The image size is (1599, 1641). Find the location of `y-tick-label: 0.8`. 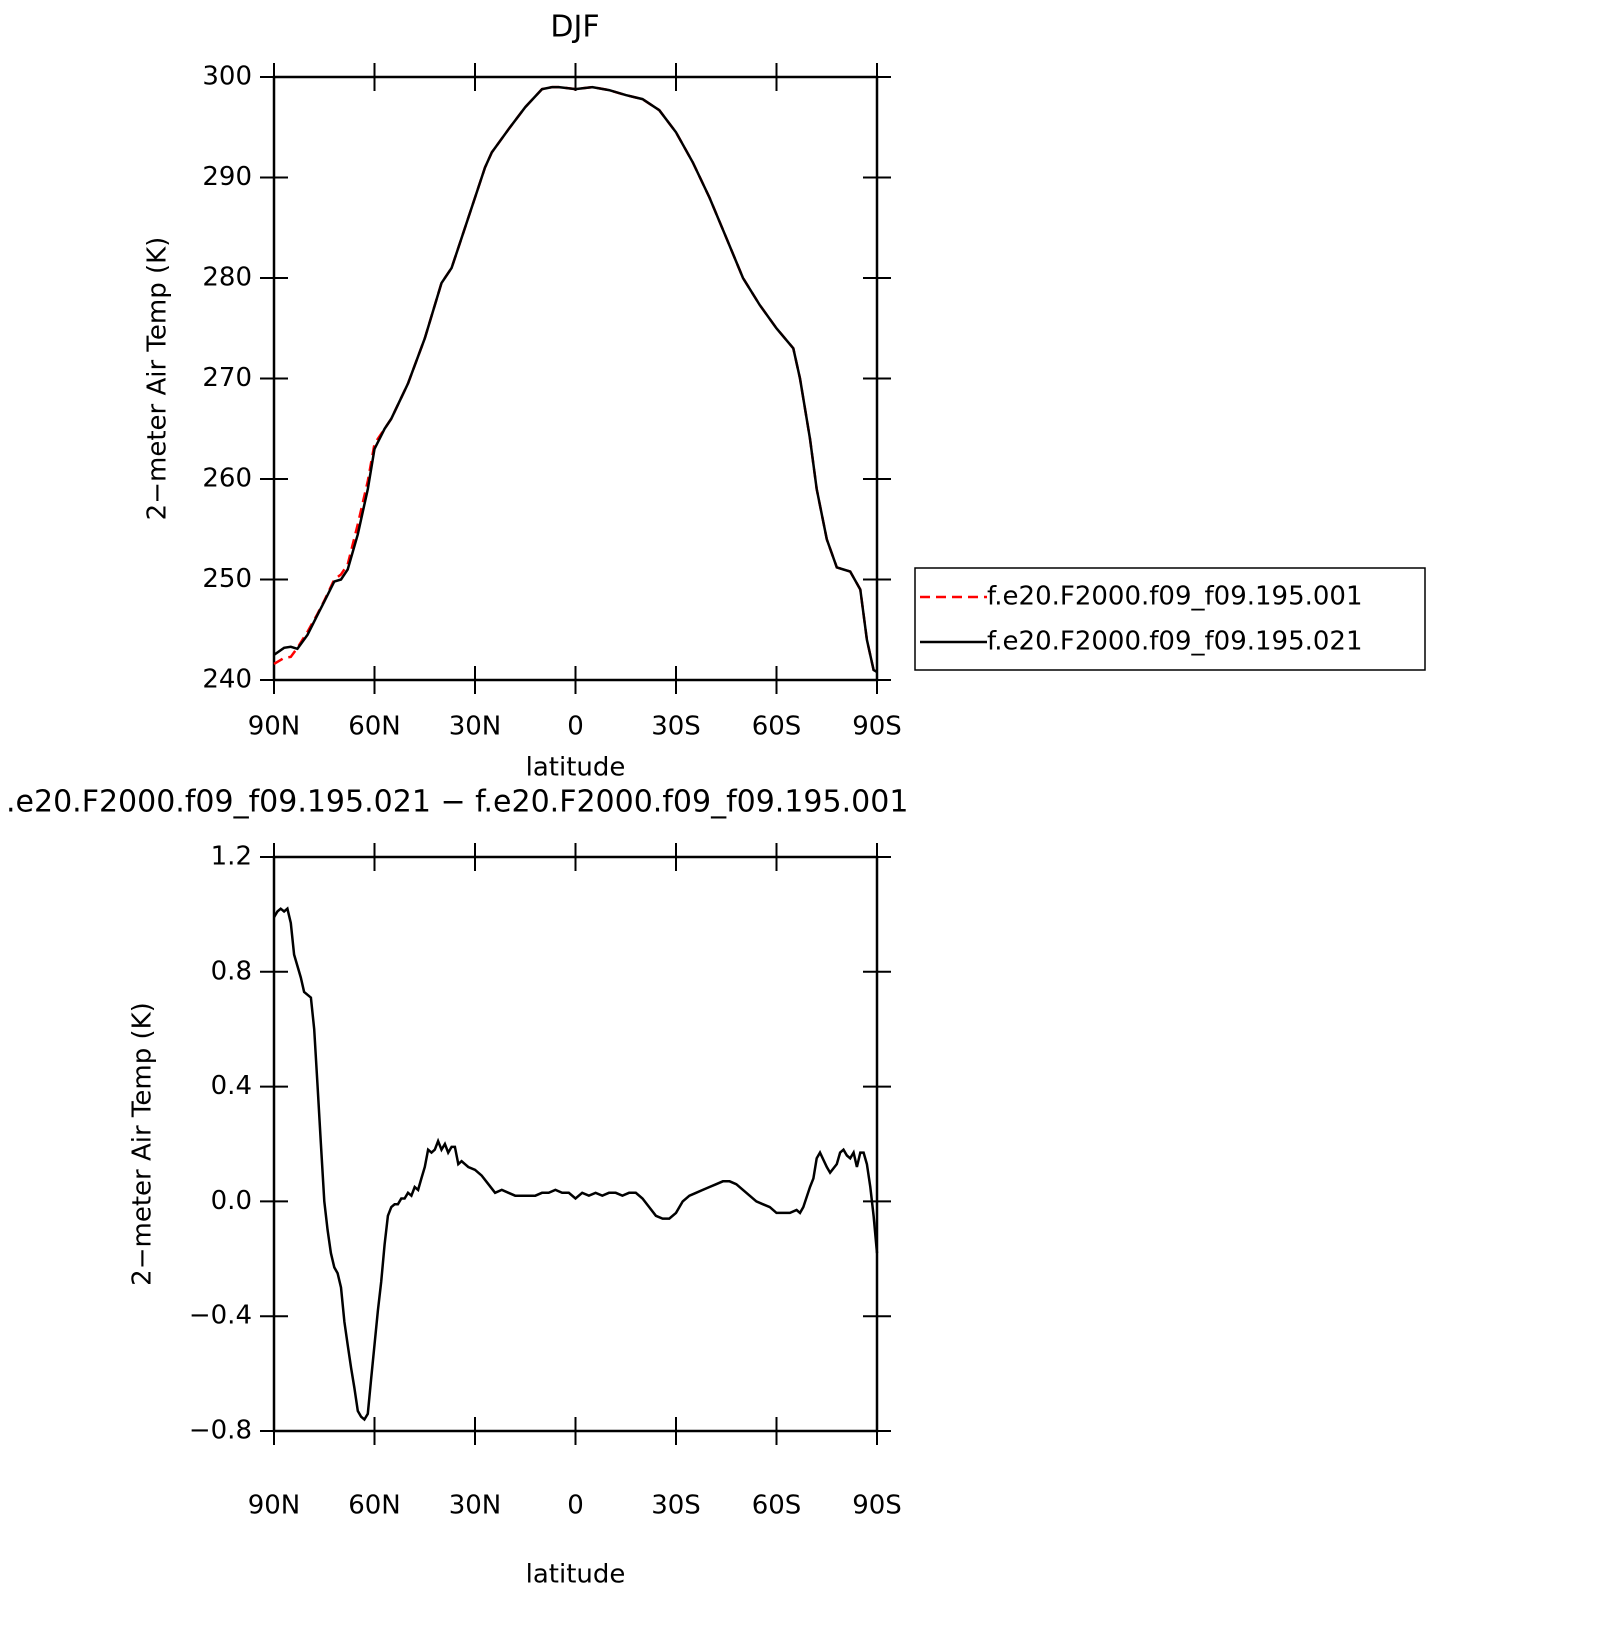

y-tick-label: 0.8 is located at coordinates (231, 971).